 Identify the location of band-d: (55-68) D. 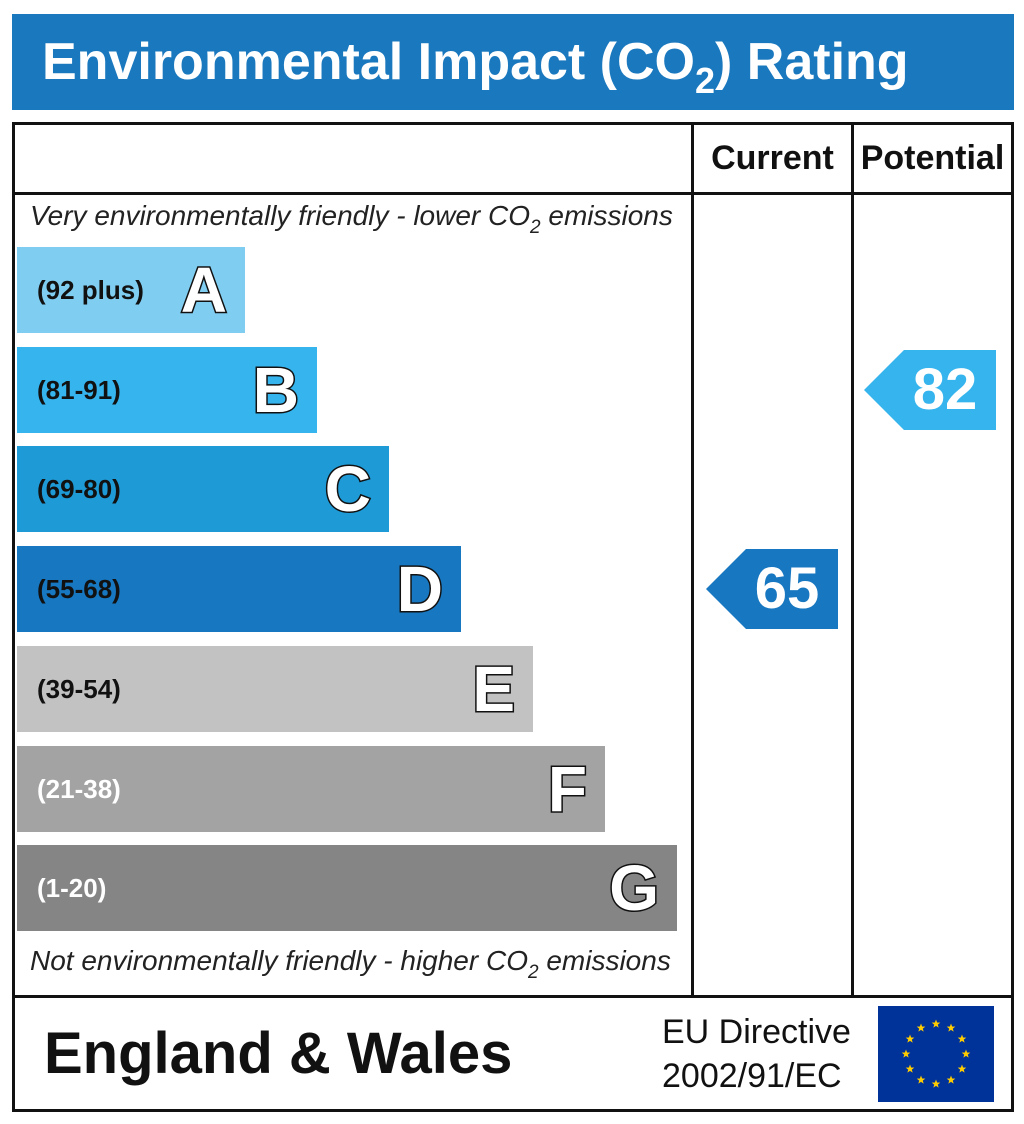
(239, 589).